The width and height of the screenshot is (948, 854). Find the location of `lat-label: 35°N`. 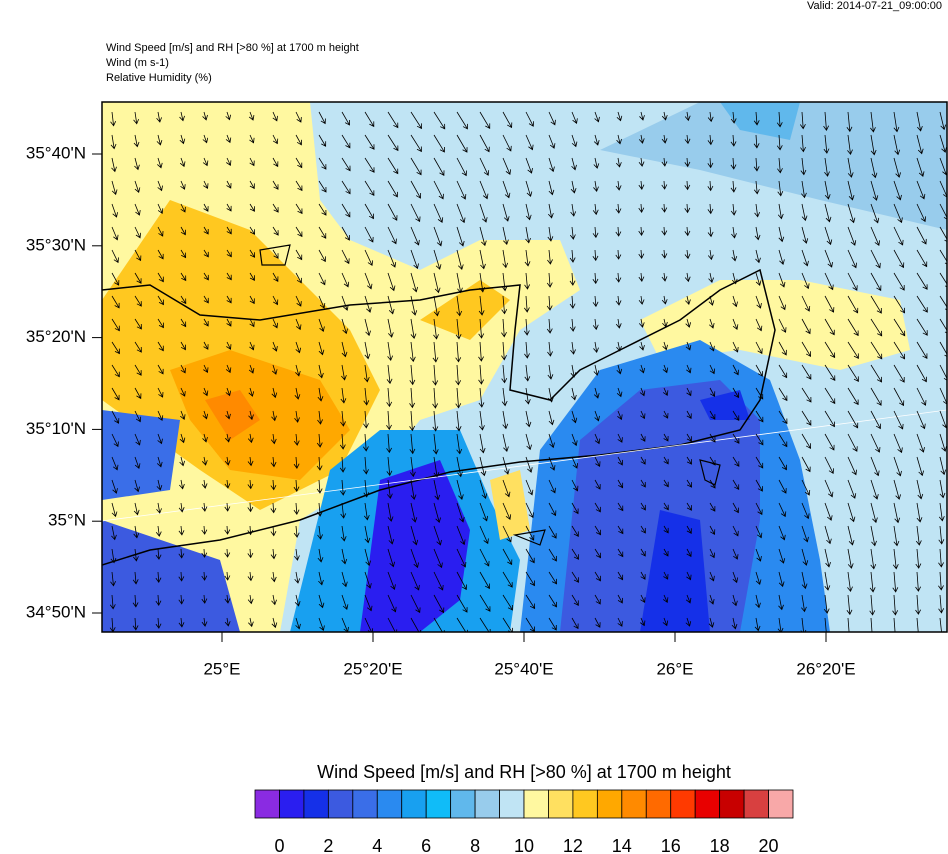

lat-label: 35°N is located at coordinates (67, 520).